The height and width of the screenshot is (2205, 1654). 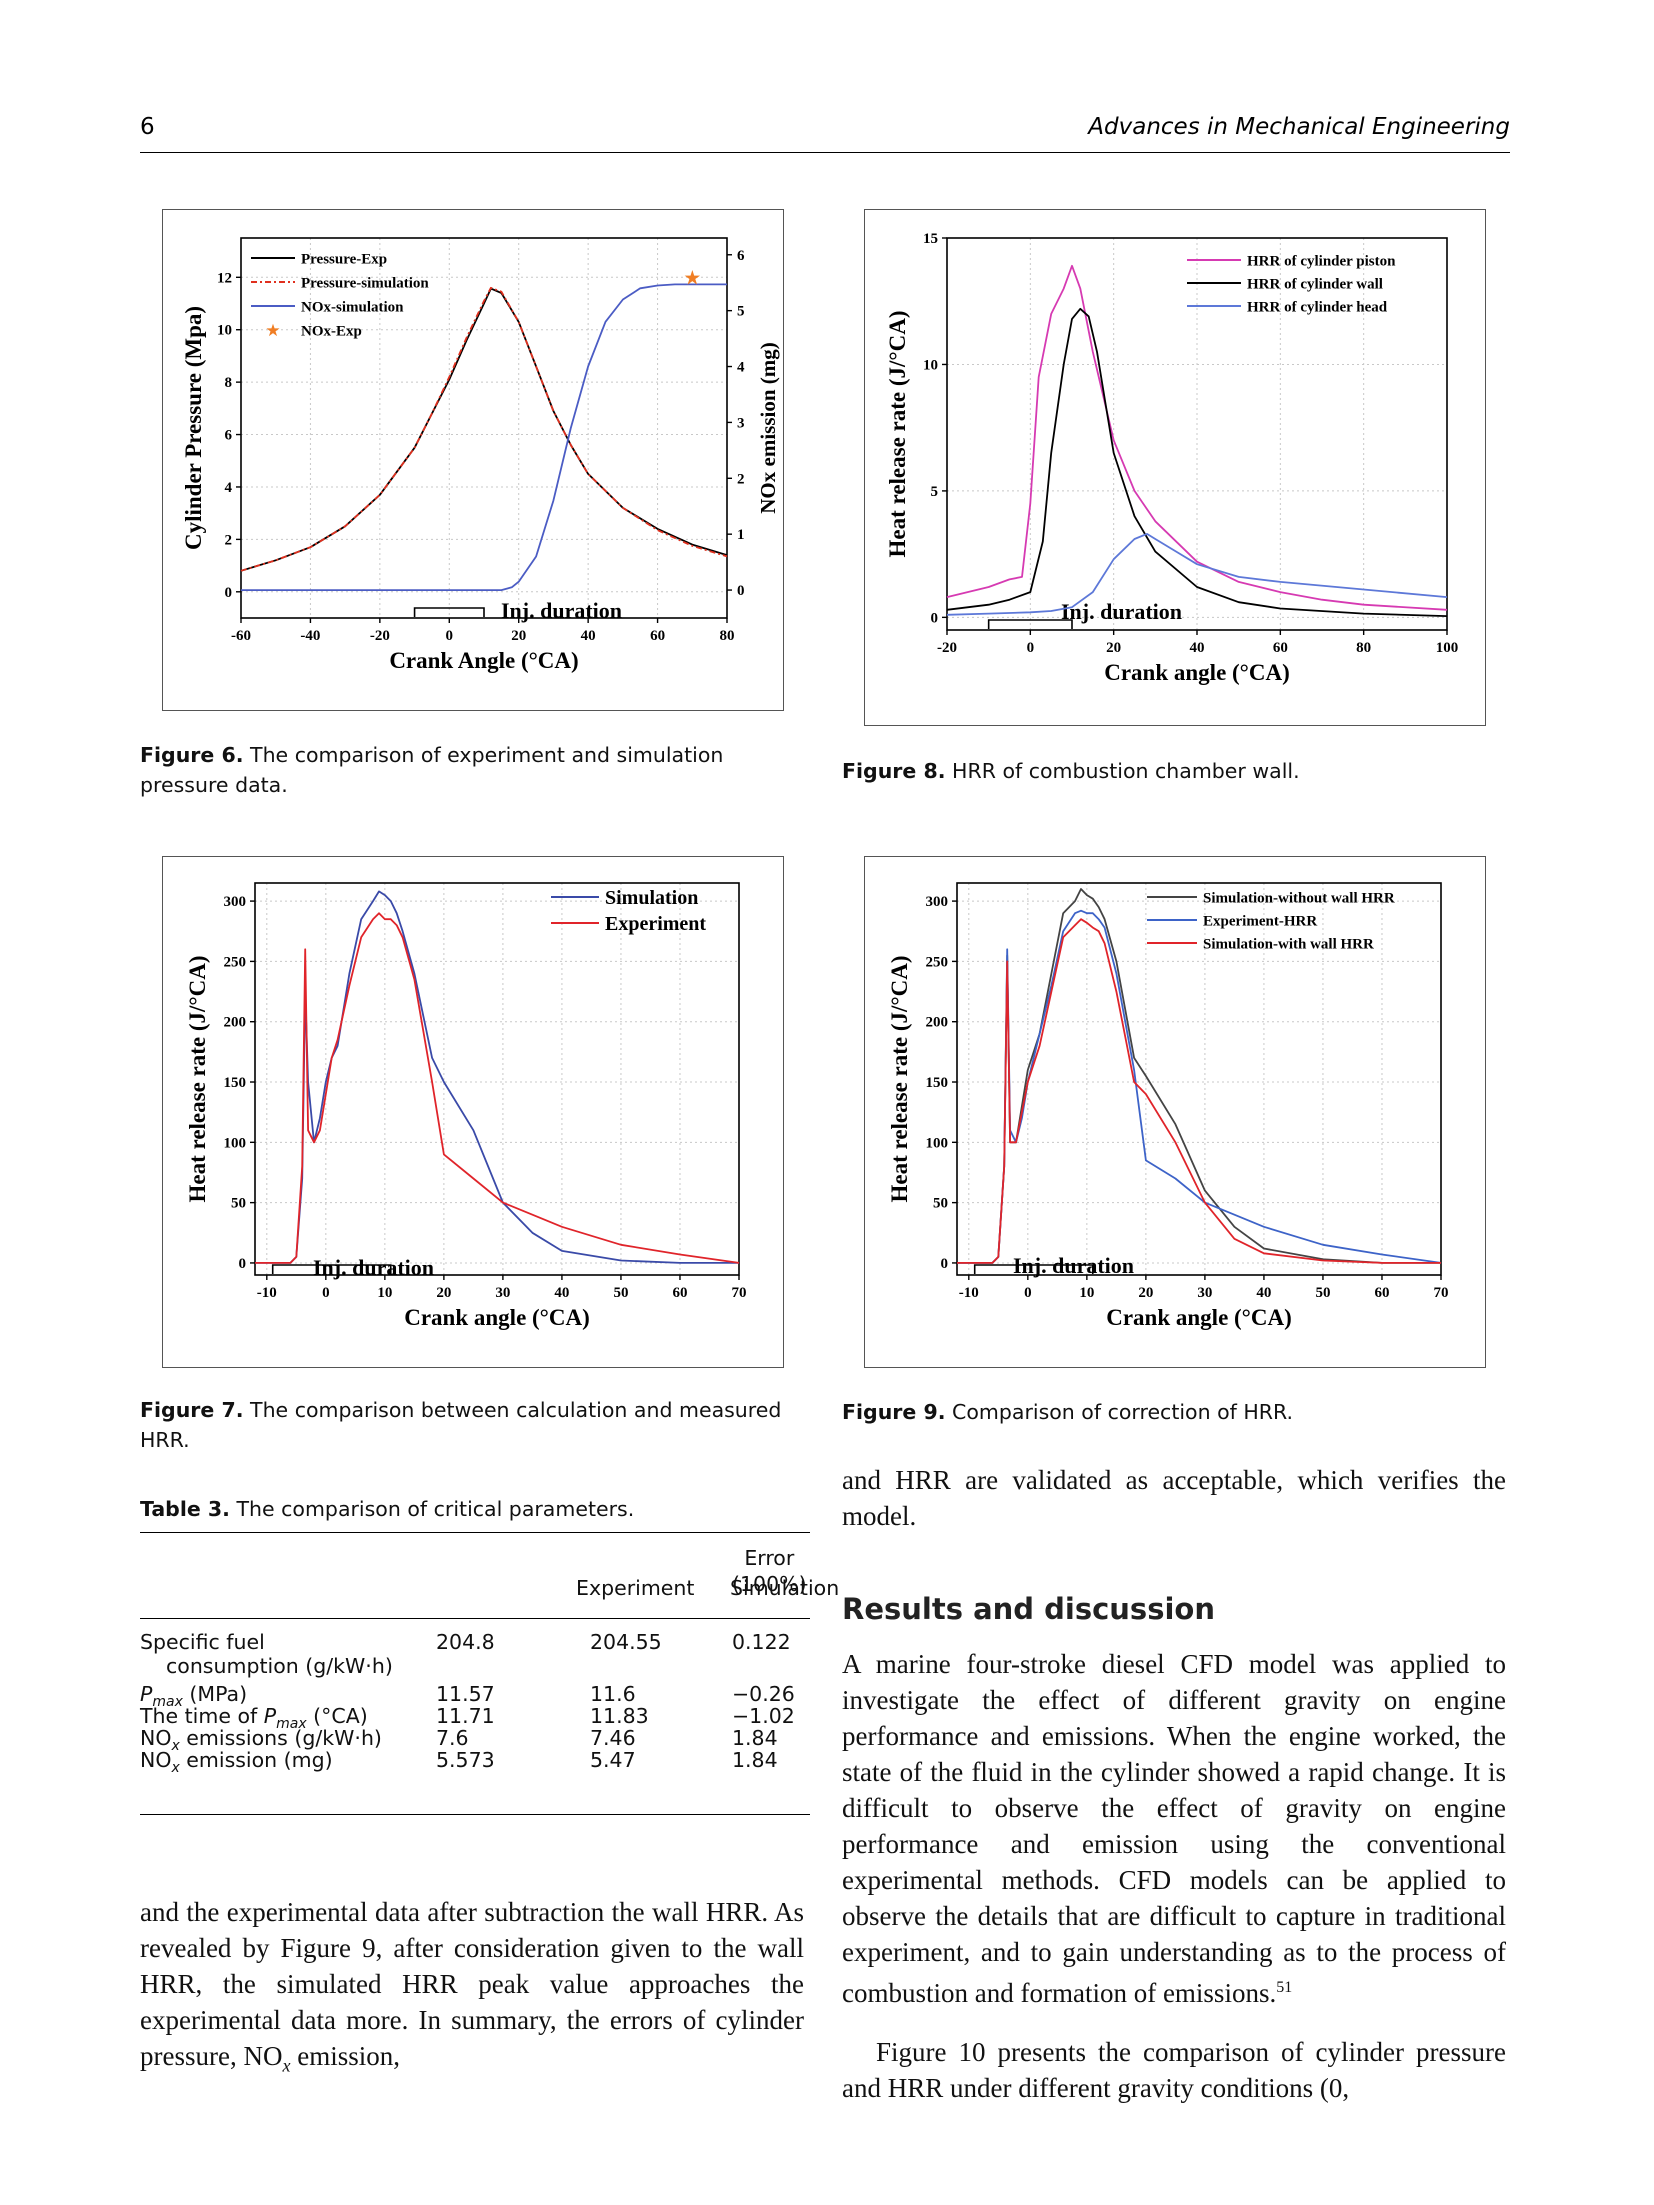 I want to click on table-cell-exp: 11.57, so click(x=465, y=1694).